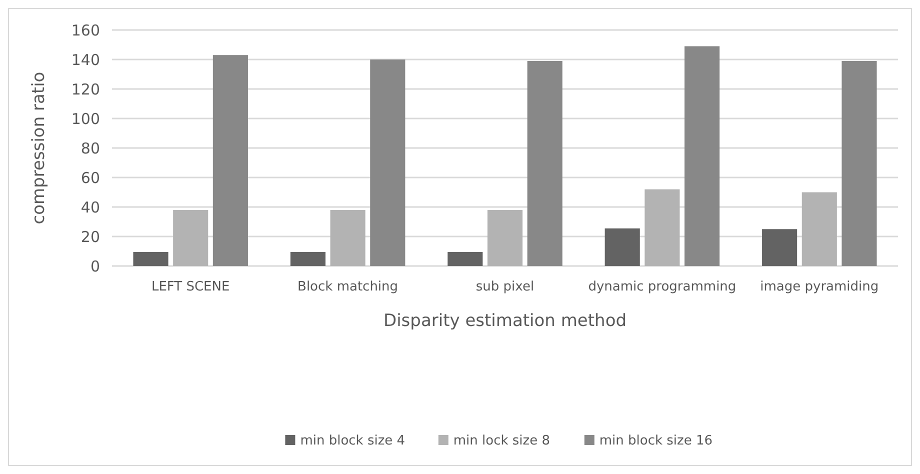 Image resolution: width=920 pixels, height=474 pixels. What do you see at coordinates (85, 89) in the screenshot?
I see `y-tick-label: 120` at bounding box center [85, 89].